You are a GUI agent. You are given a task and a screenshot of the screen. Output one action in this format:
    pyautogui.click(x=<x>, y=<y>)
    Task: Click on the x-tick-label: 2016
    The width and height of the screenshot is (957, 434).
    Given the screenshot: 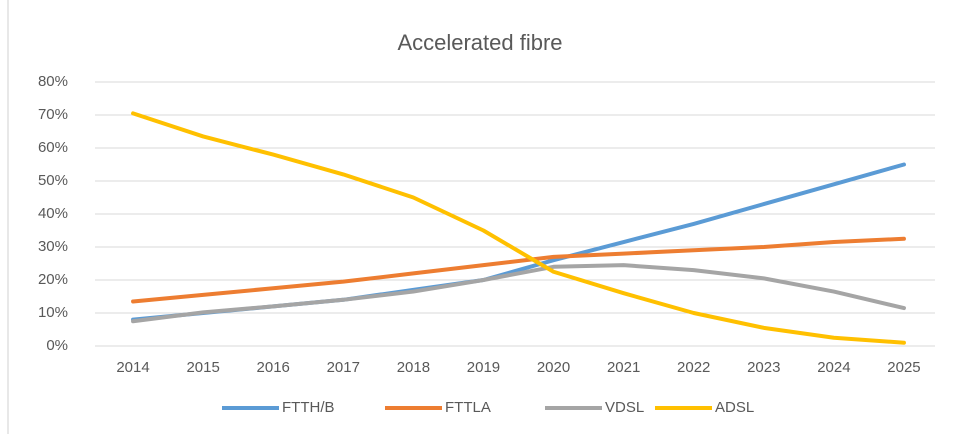 What is the action you would take?
    pyautogui.click(x=273, y=367)
    